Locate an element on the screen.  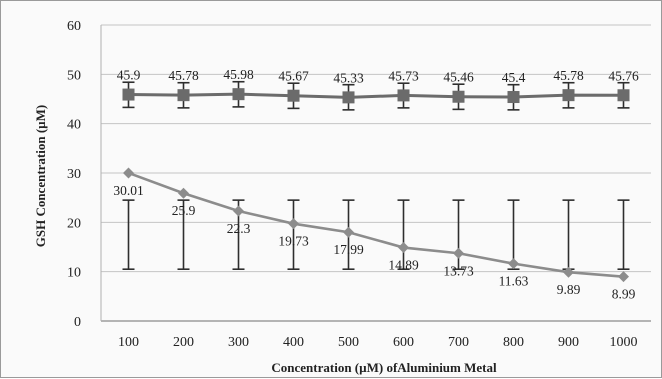
x-tick-label: 300 is located at coordinates (238, 342).